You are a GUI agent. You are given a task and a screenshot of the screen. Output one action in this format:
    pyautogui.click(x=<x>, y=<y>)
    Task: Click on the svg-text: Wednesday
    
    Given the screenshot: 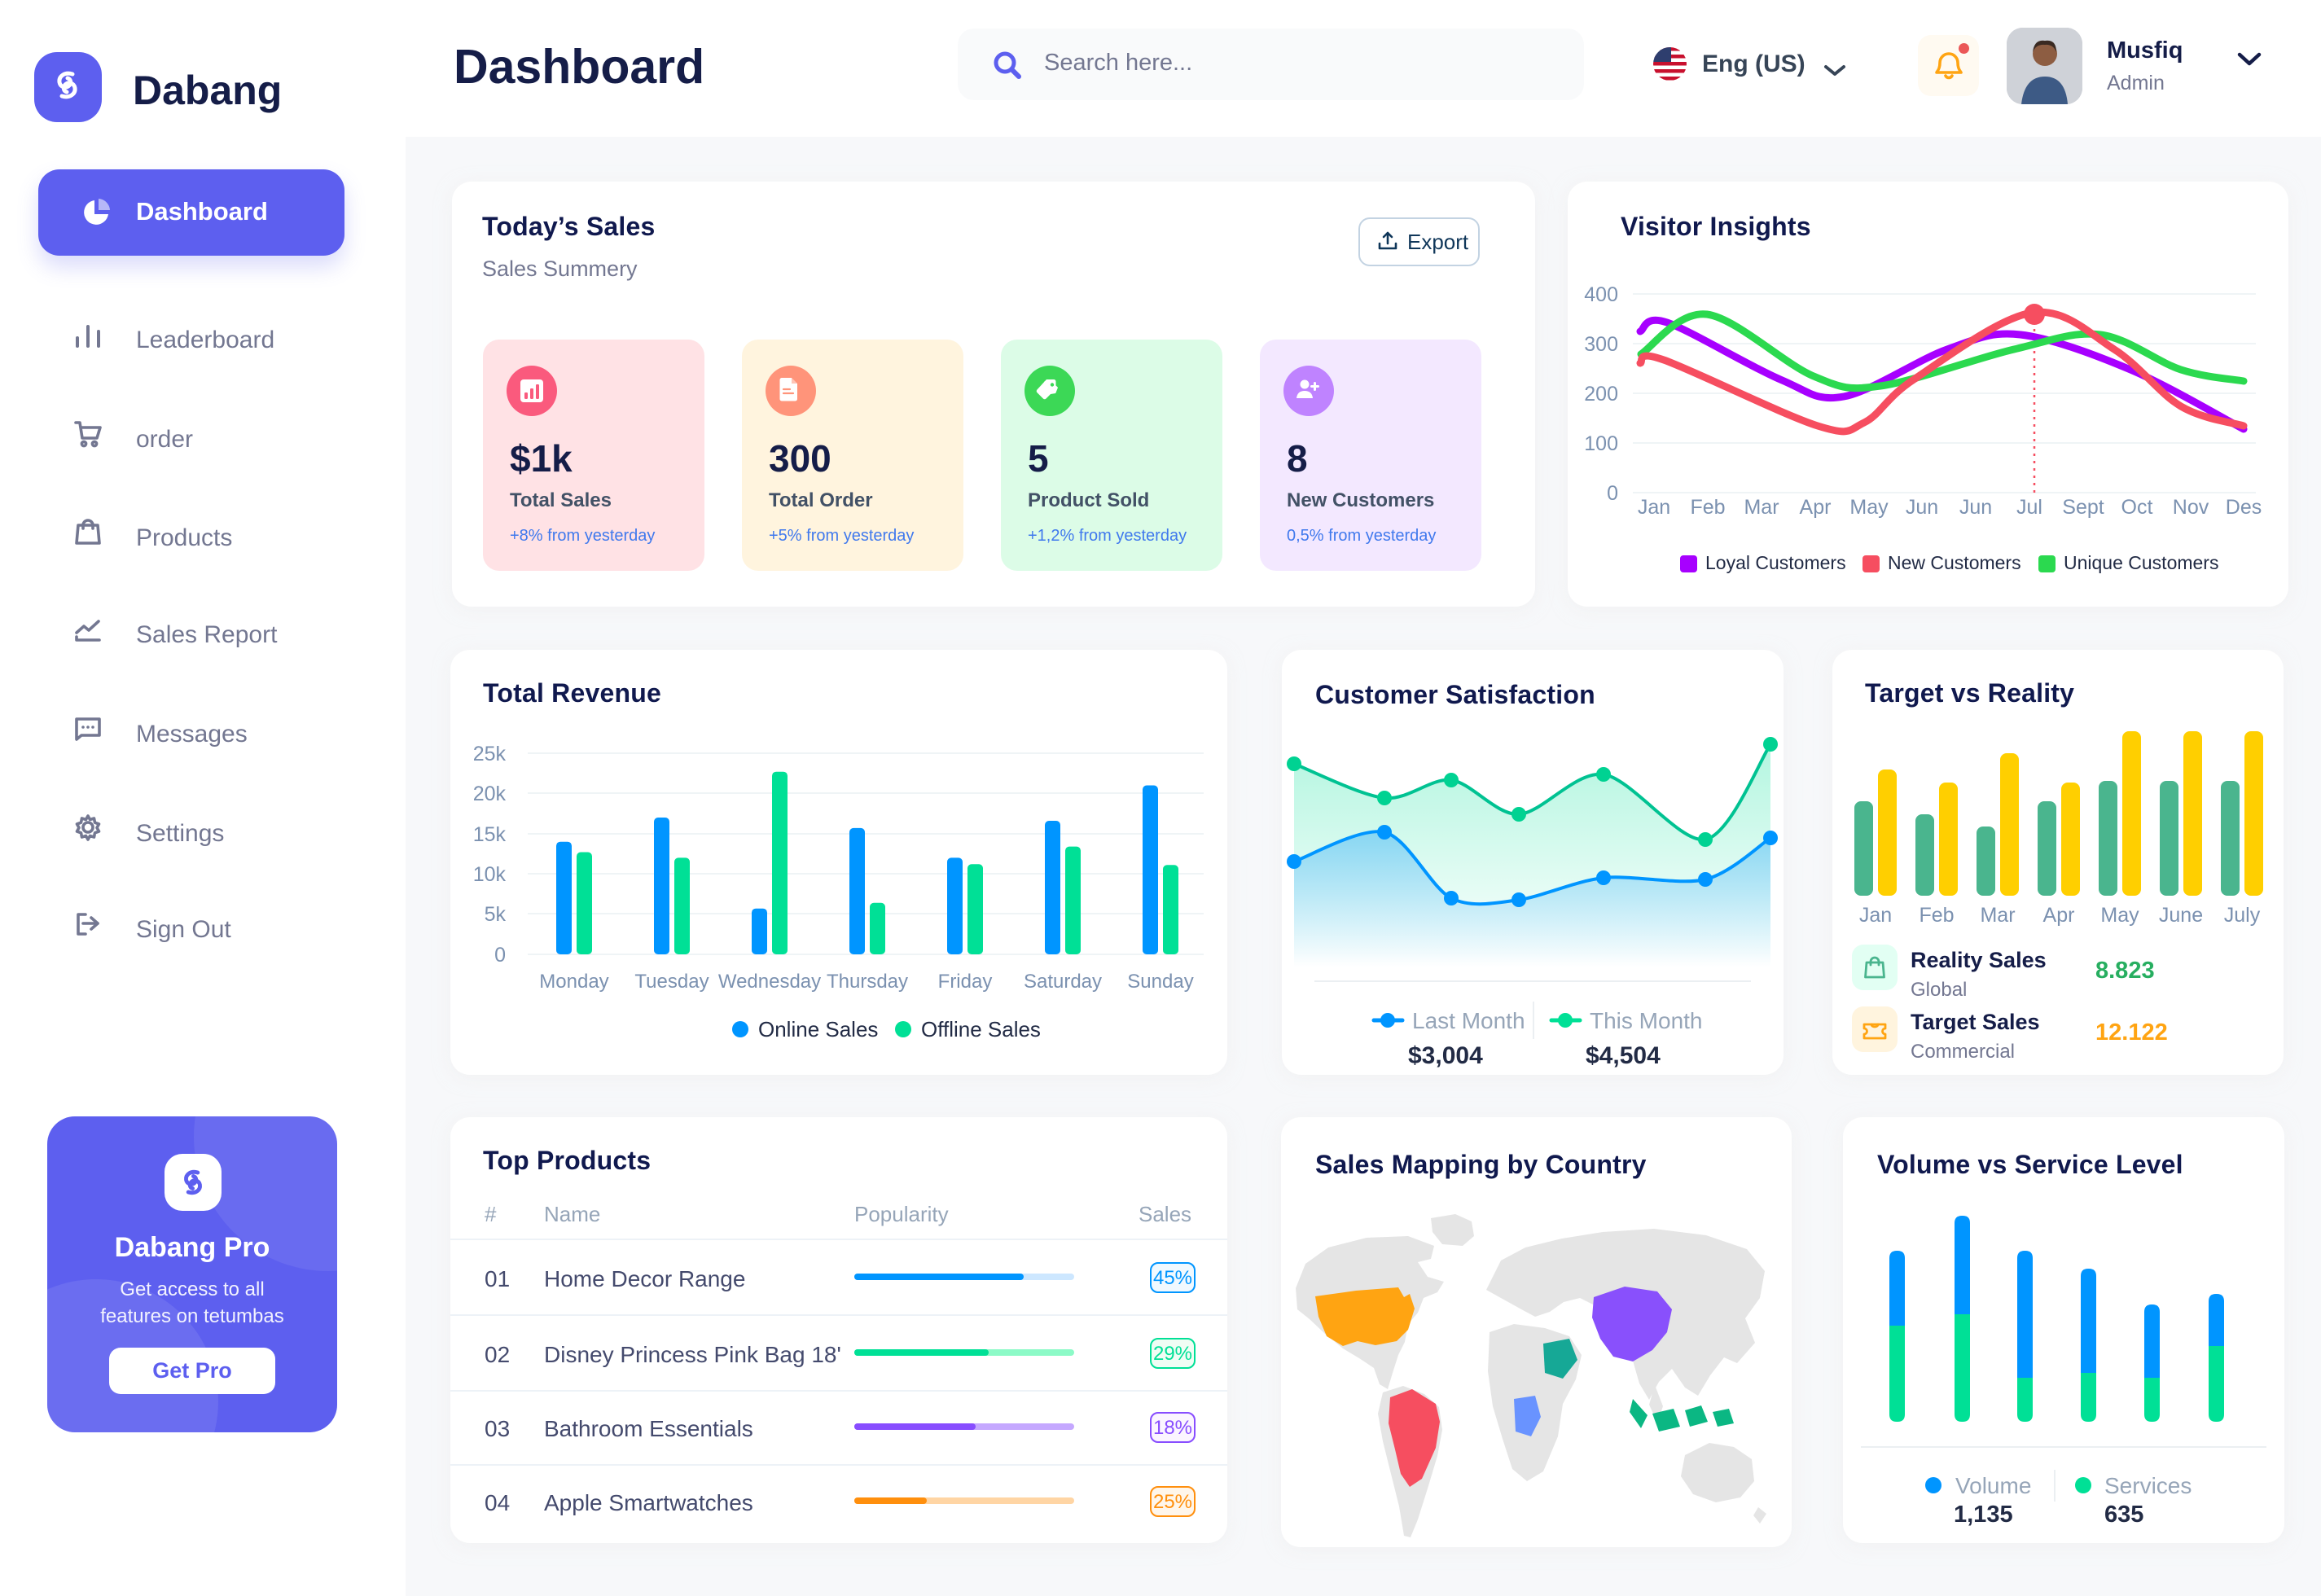 What is the action you would take?
    pyautogui.click(x=769, y=982)
    